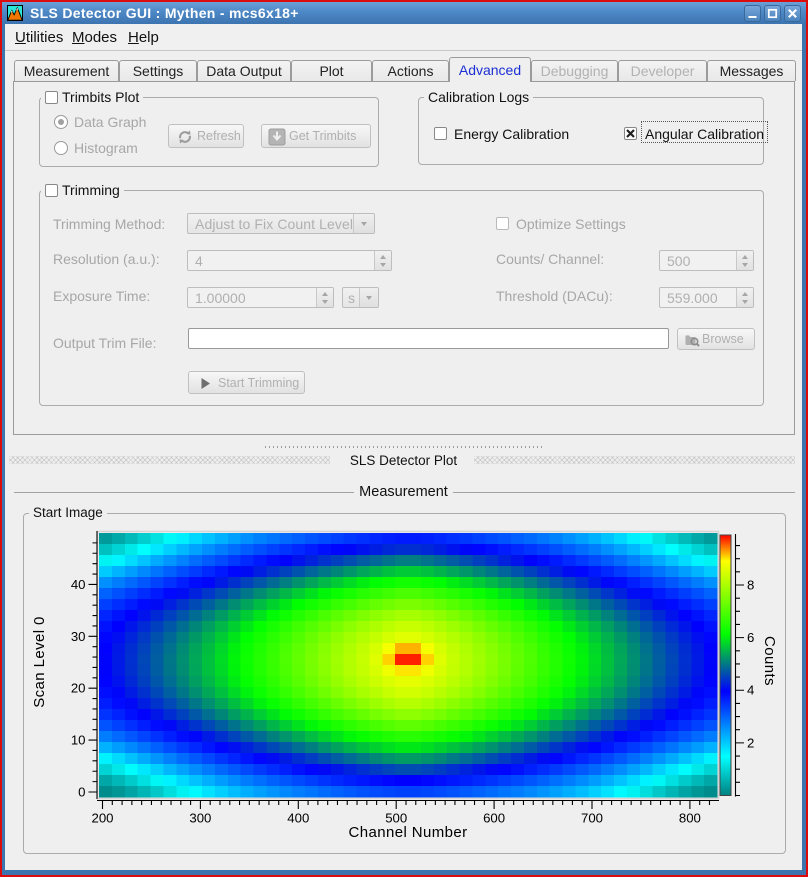 The width and height of the screenshot is (808, 877). I want to click on svg-text: 200, so click(102, 818).